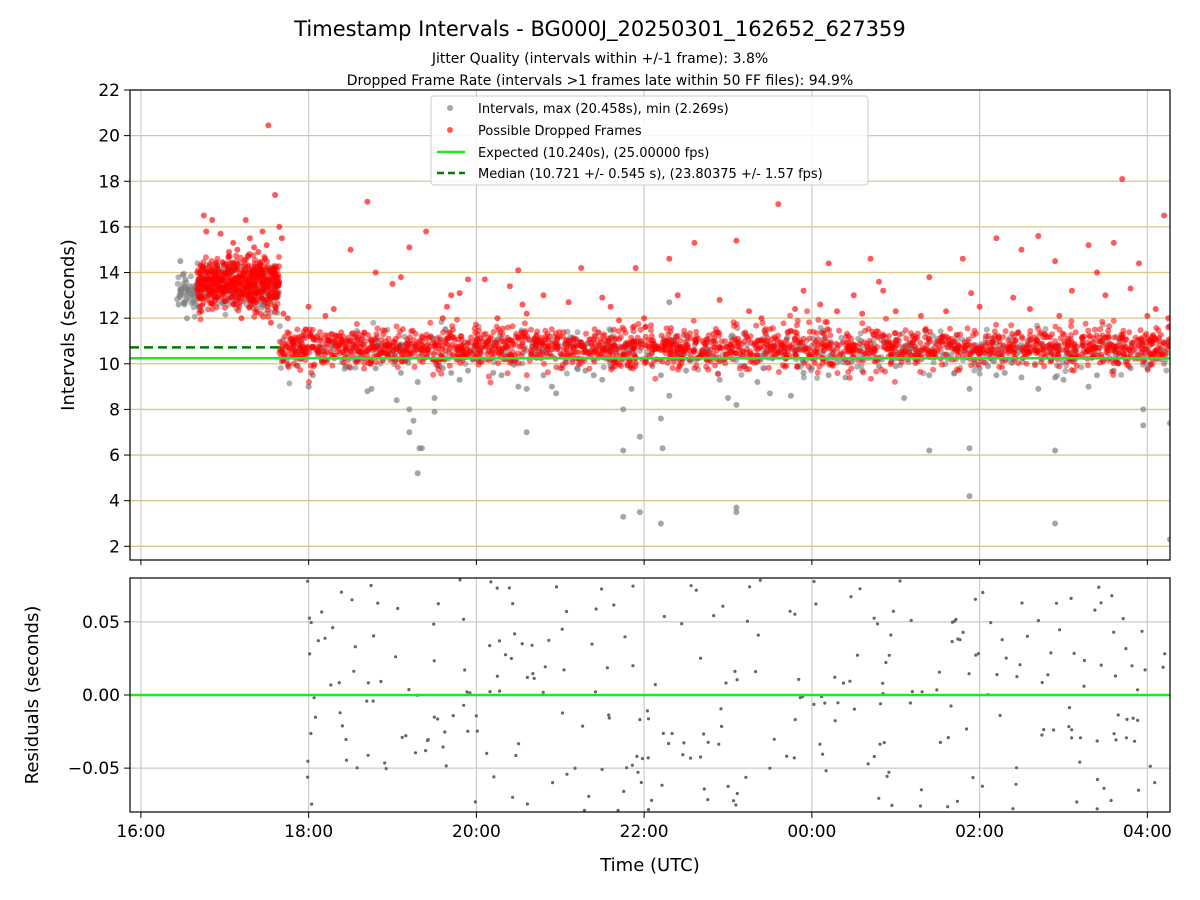 This screenshot has height=900, width=1200. What do you see at coordinates (114, 410) in the screenshot?
I see `top-y-tick-label: 8` at bounding box center [114, 410].